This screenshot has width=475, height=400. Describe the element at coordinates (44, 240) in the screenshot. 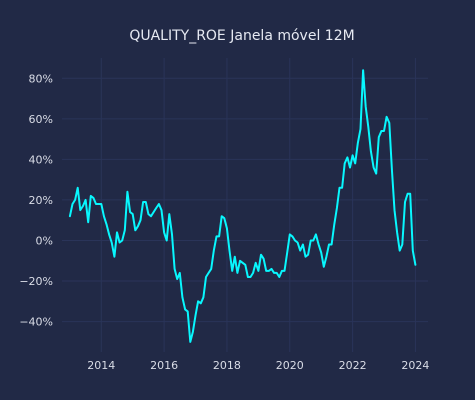

I see `y-tick-label: 0%` at that location.